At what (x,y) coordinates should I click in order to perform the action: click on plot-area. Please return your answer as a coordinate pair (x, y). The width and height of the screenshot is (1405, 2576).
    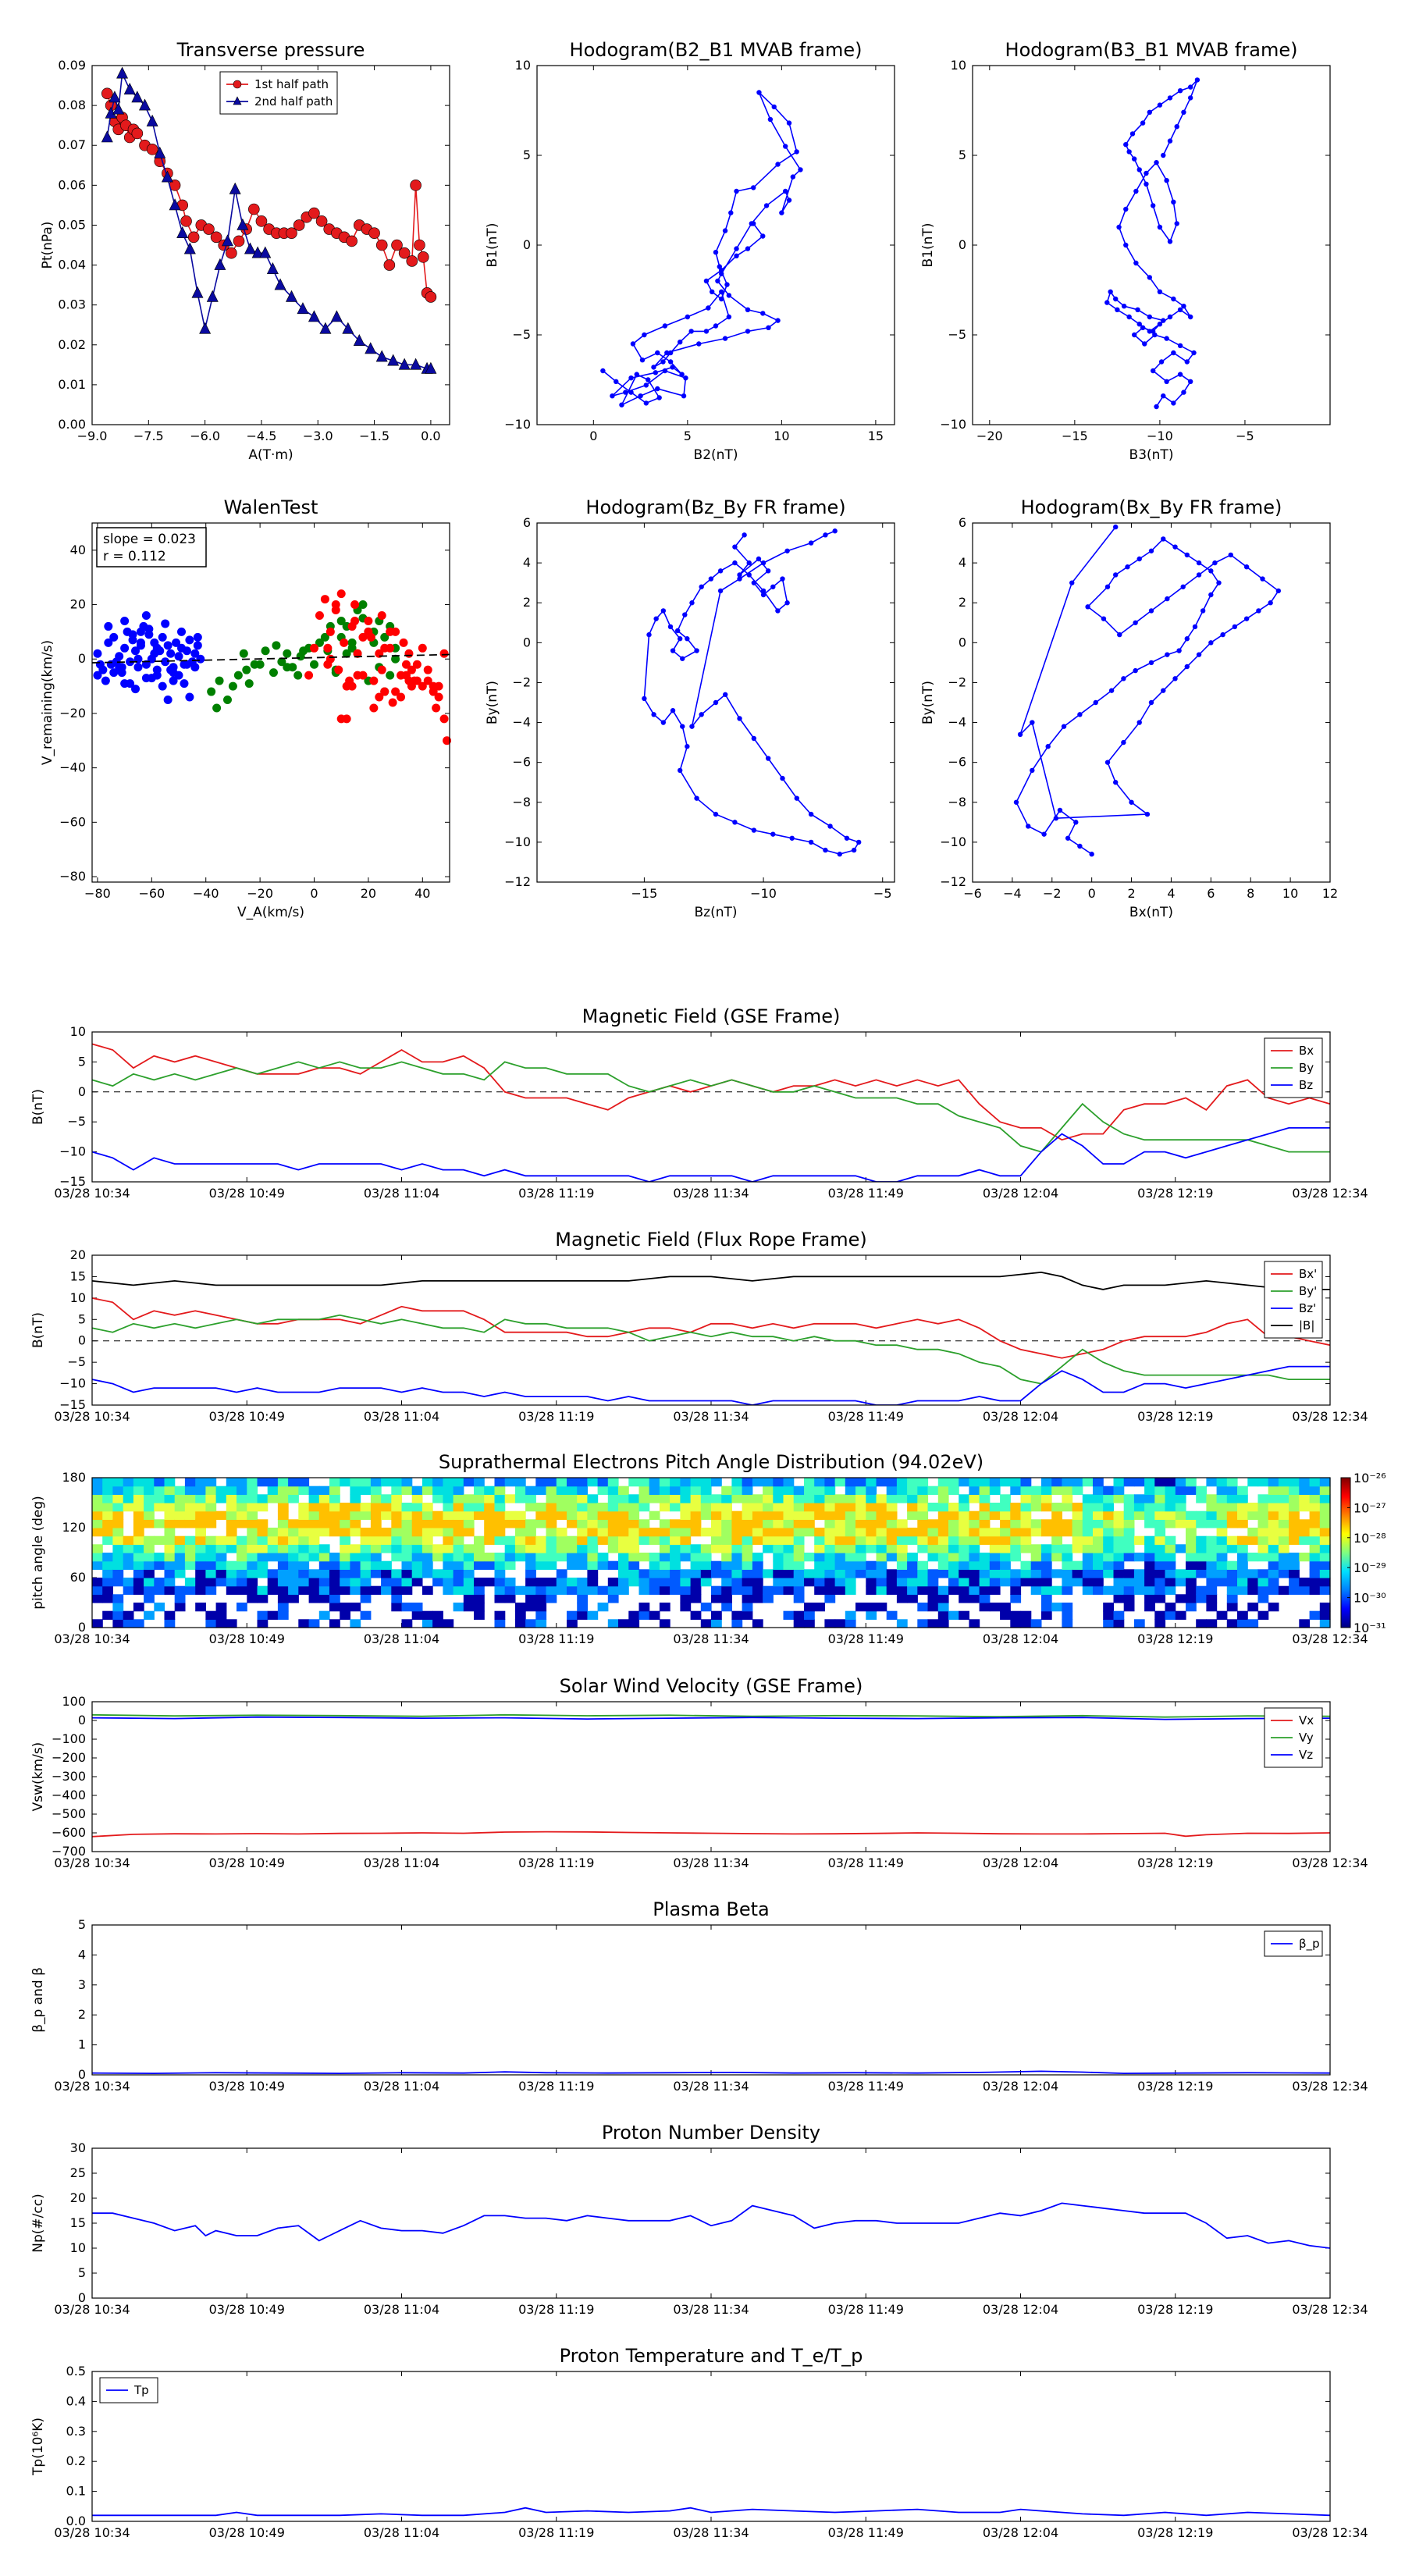
    Looking at the image, I should click on (711, 1330).